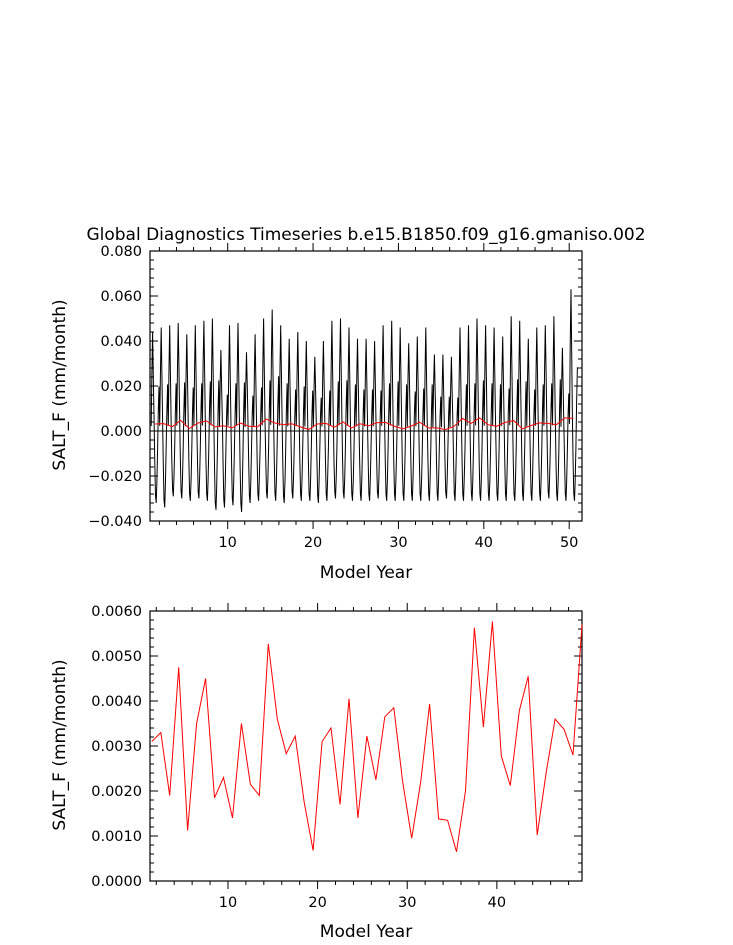 This screenshot has height=945, width=733. Describe the element at coordinates (116, 747) in the screenshot. I see `y-tick-label: 0.0030` at that location.